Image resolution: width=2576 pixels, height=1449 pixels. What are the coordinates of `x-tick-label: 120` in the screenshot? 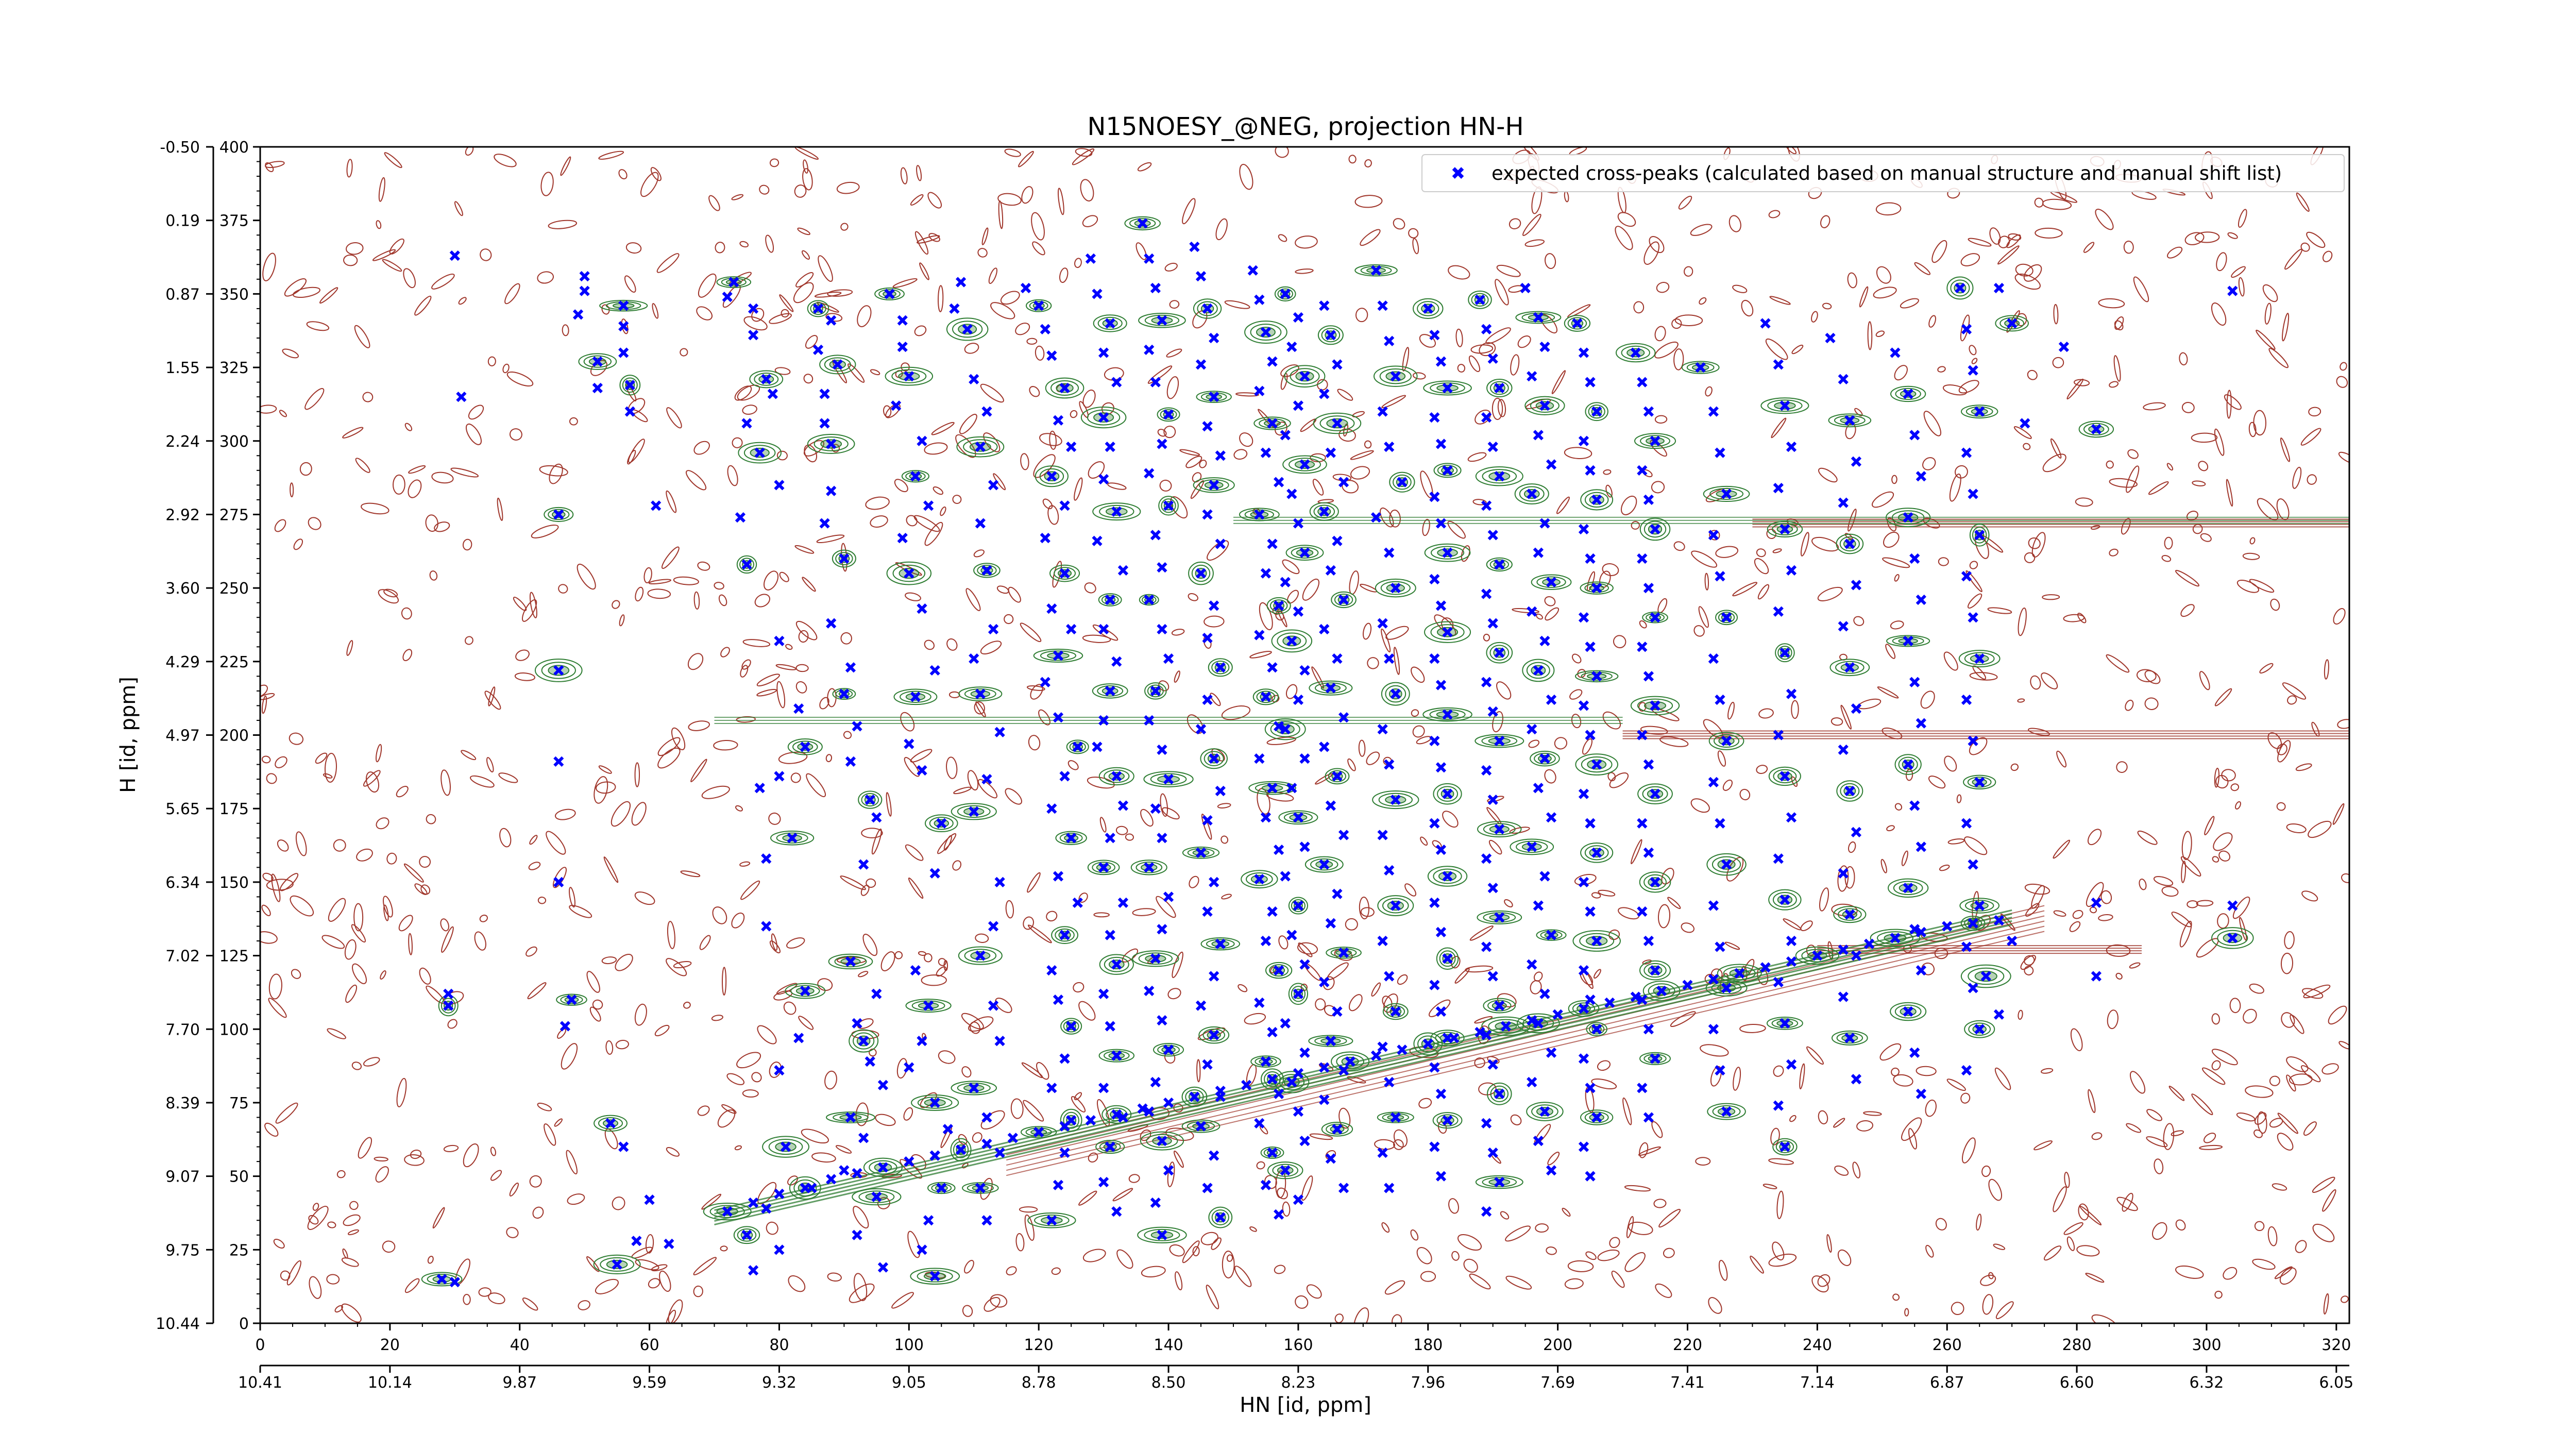 It's located at (1039, 1345).